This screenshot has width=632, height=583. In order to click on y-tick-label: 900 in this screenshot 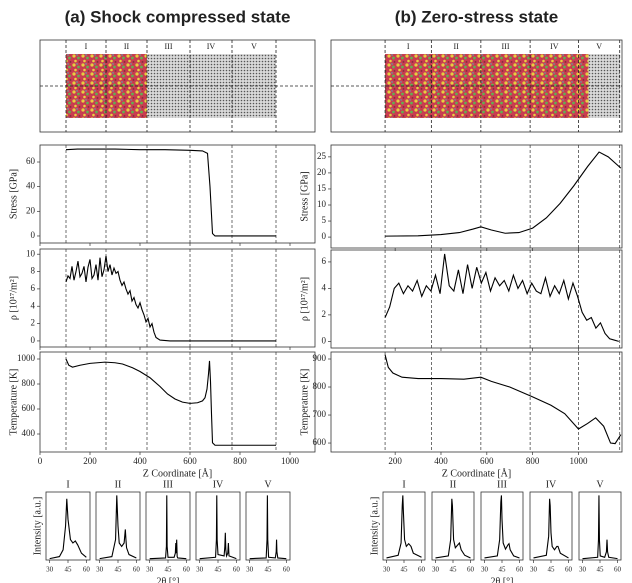, I will do `click(320, 358)`.